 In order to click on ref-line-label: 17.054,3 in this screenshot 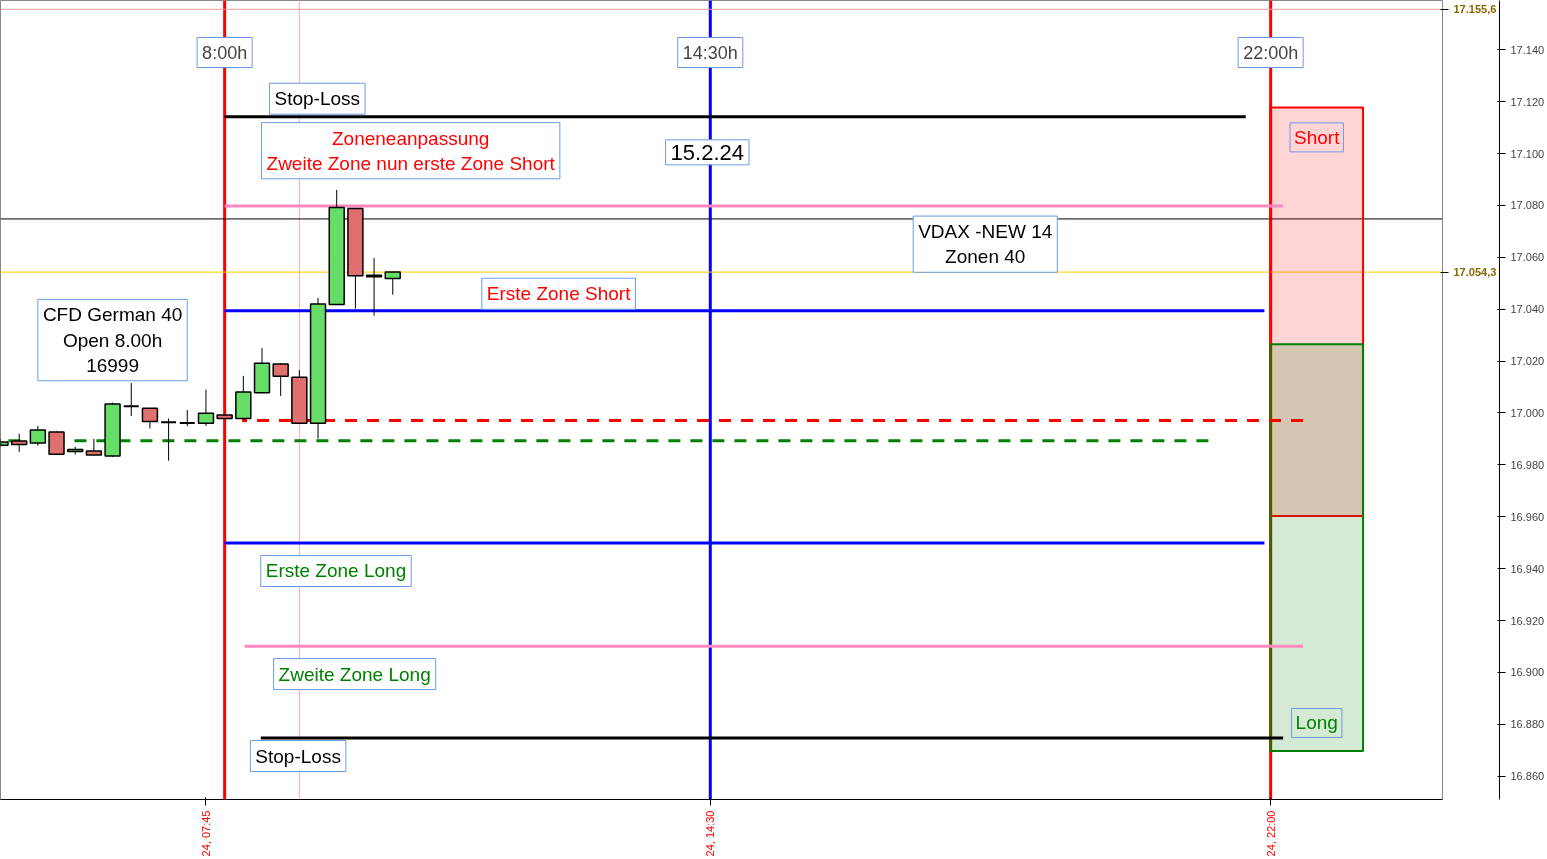, I will do `click(1475, 272)`.